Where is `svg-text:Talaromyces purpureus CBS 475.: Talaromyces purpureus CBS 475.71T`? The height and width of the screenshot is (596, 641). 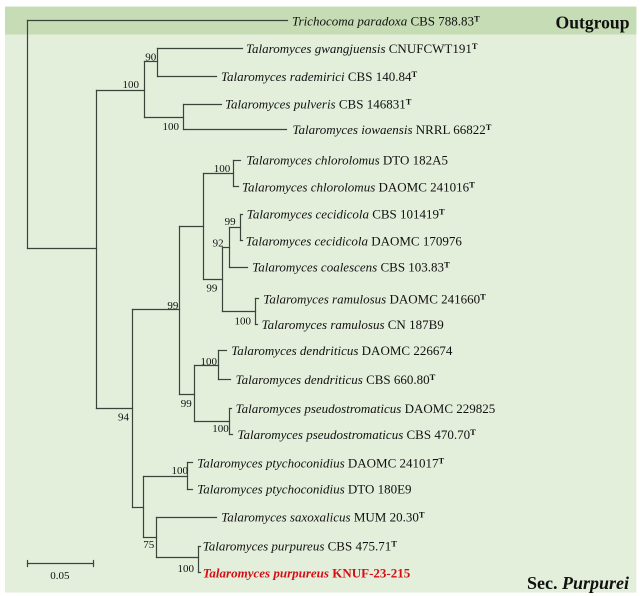
svg-text:Talaromyces purpureus CBS 475.: Talaromyces purpureus CBS 475.71T is located at coordinates (300, 545).